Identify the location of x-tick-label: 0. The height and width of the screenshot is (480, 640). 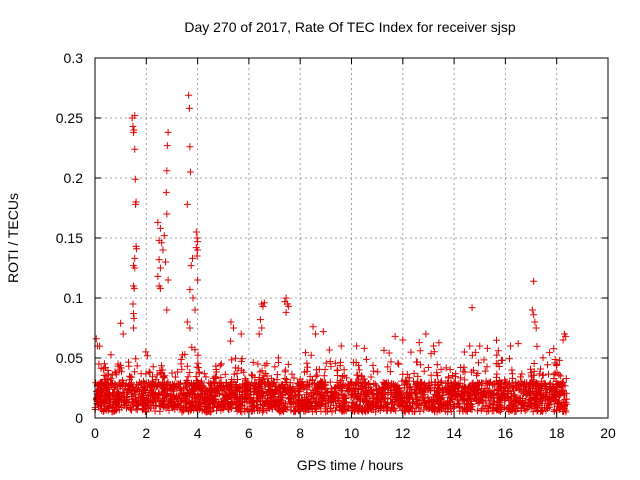
(95, 433).